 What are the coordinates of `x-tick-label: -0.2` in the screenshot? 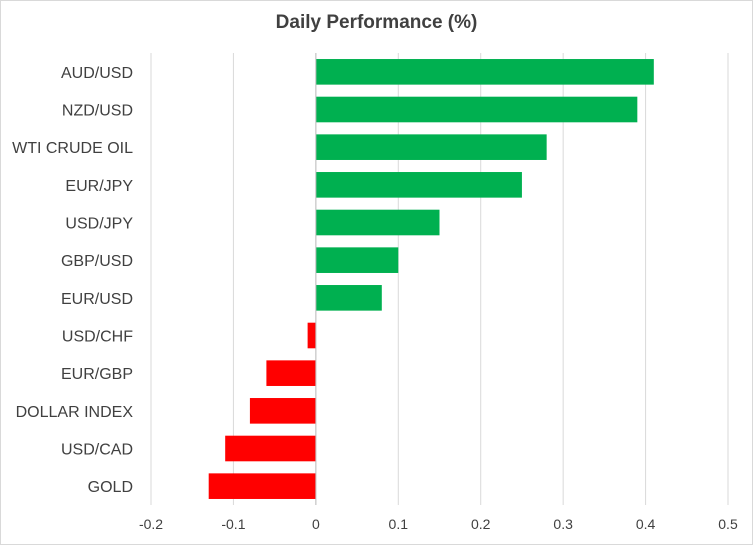 It's located at (151, 524).